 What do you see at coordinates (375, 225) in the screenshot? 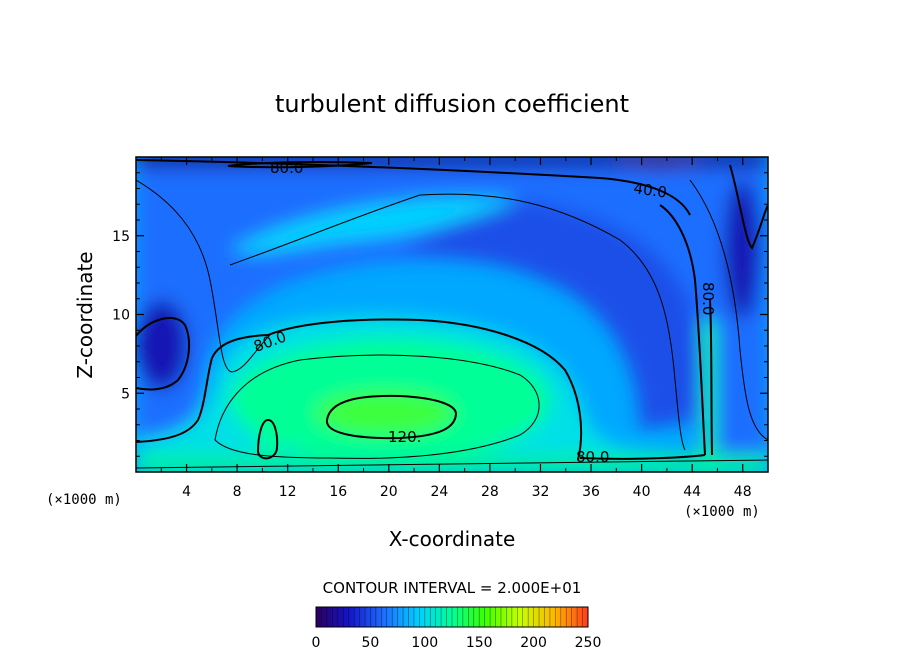
I see `field-mid-cyan-upper` at bounding box center [375, 225].